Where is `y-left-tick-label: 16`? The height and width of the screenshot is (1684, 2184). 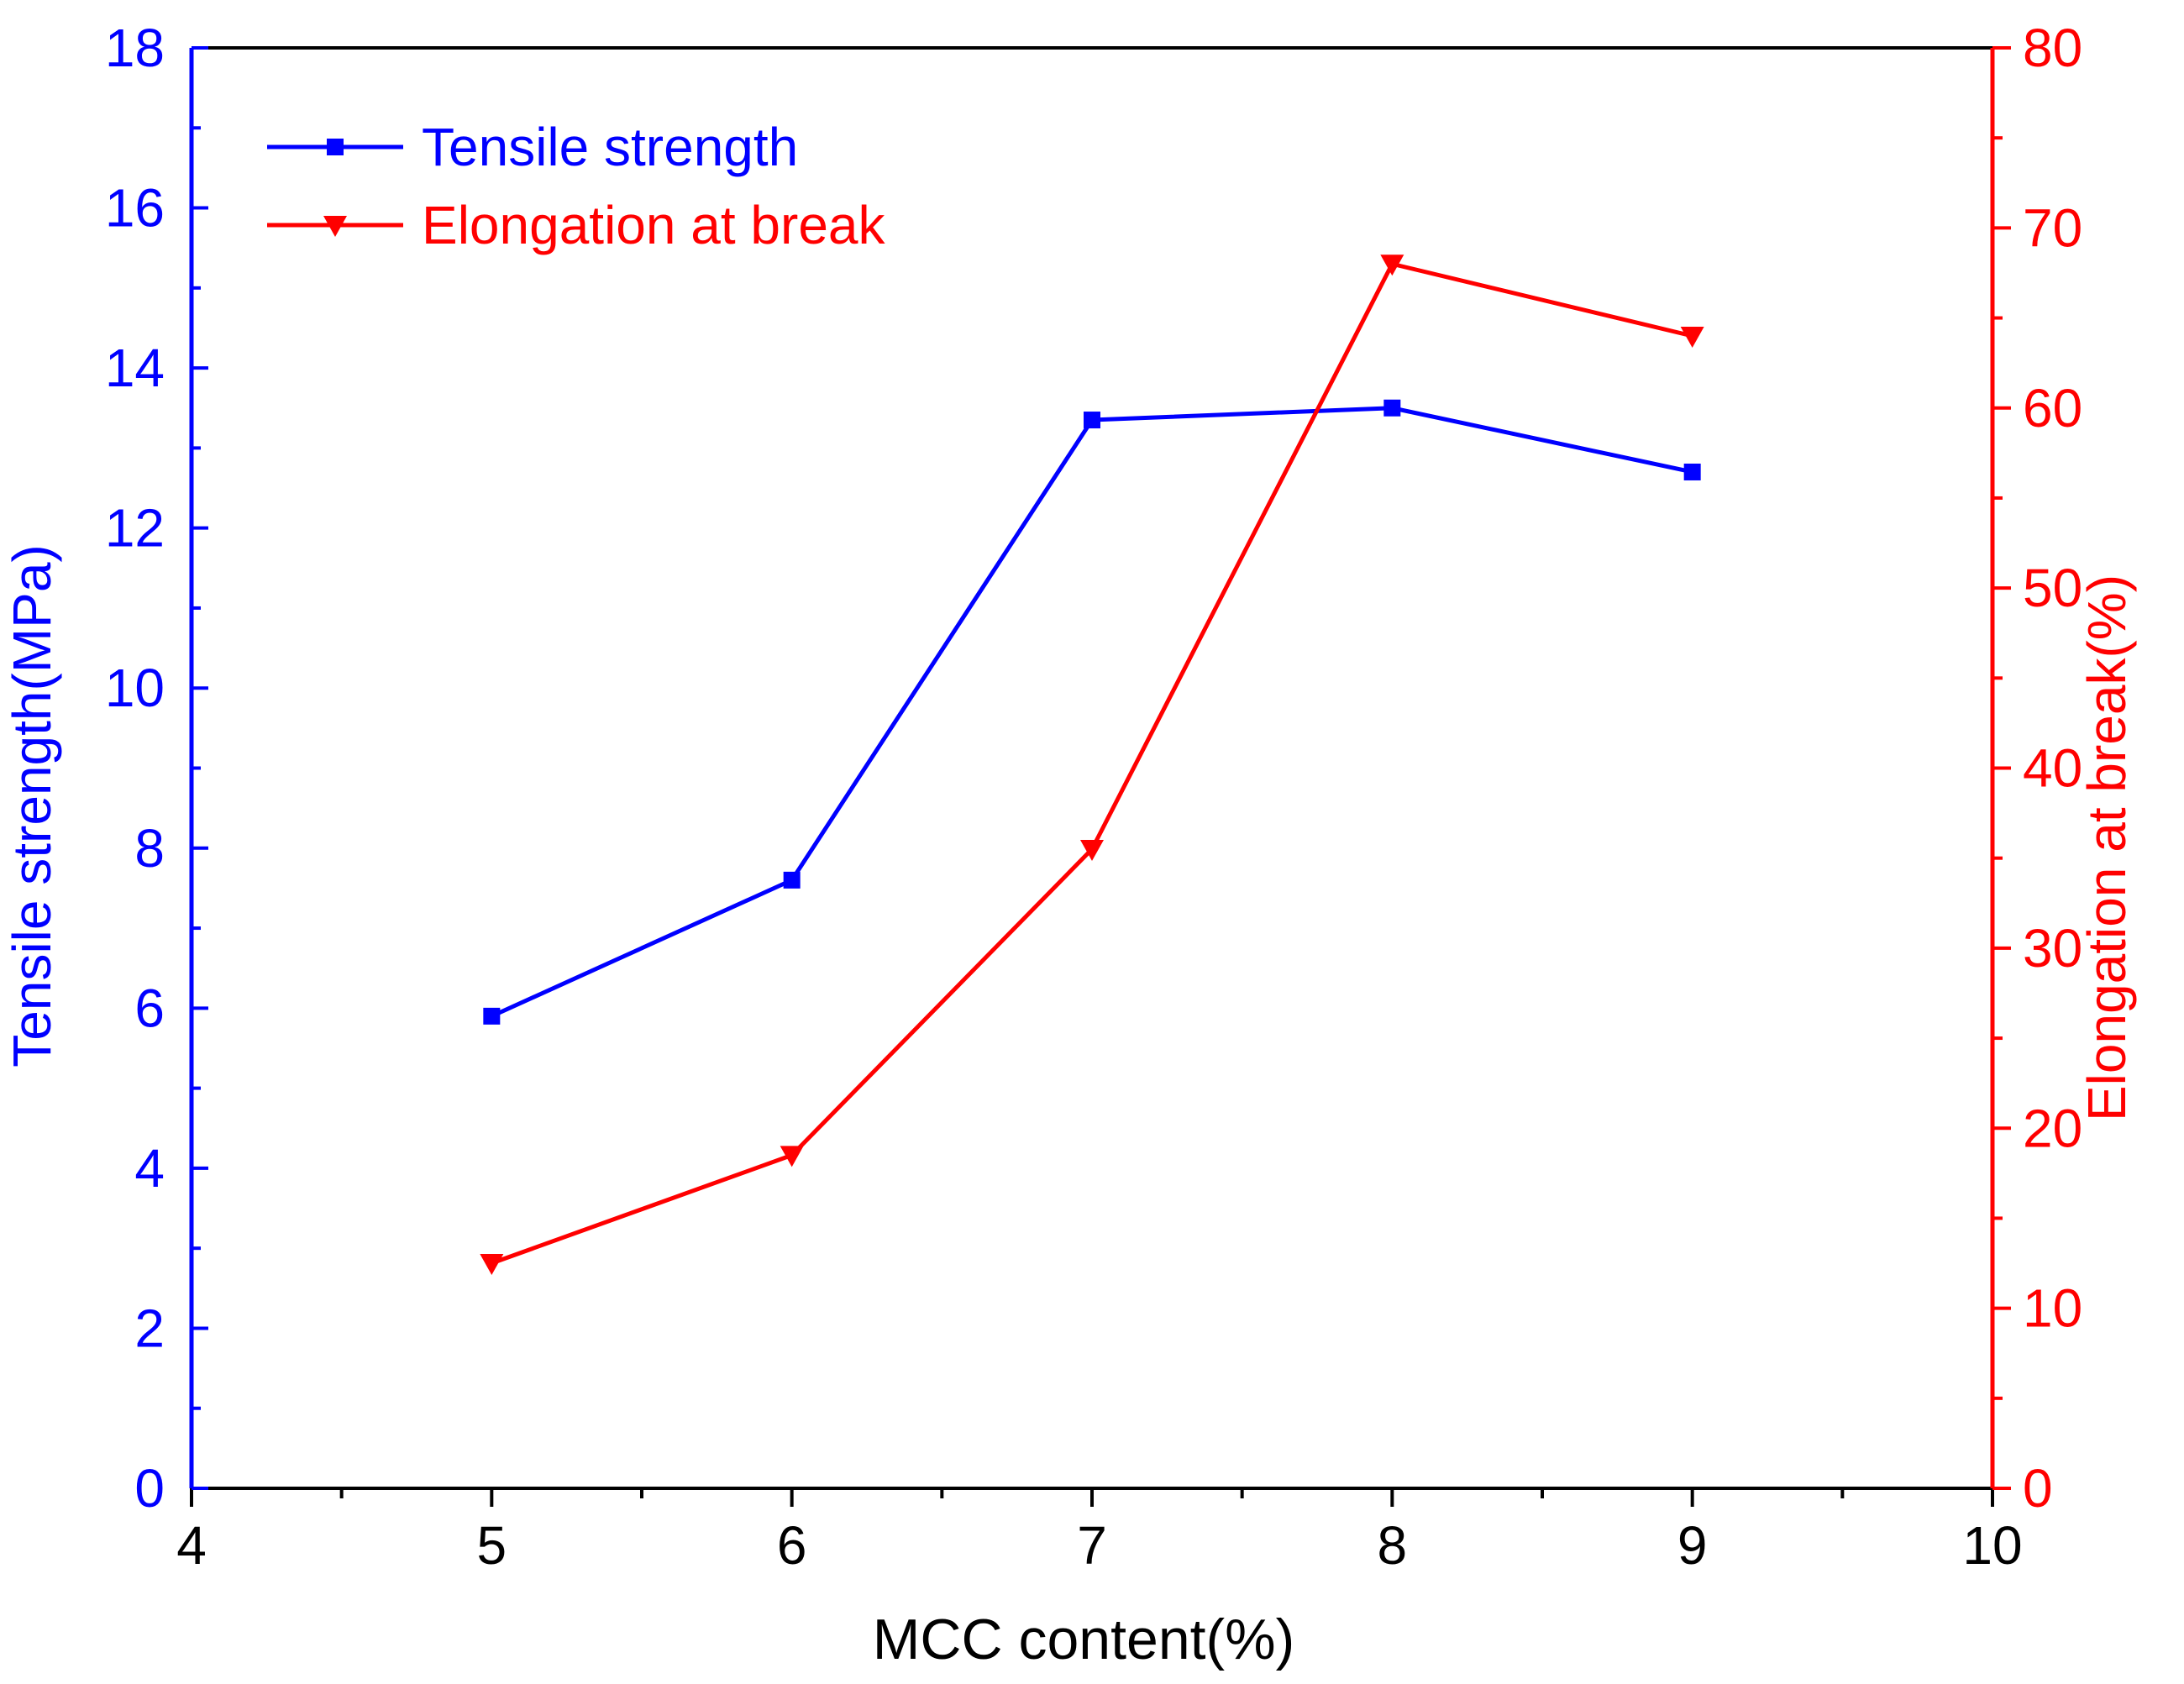 y-left-tick-label: 16 is located at coordinates (135, 208).